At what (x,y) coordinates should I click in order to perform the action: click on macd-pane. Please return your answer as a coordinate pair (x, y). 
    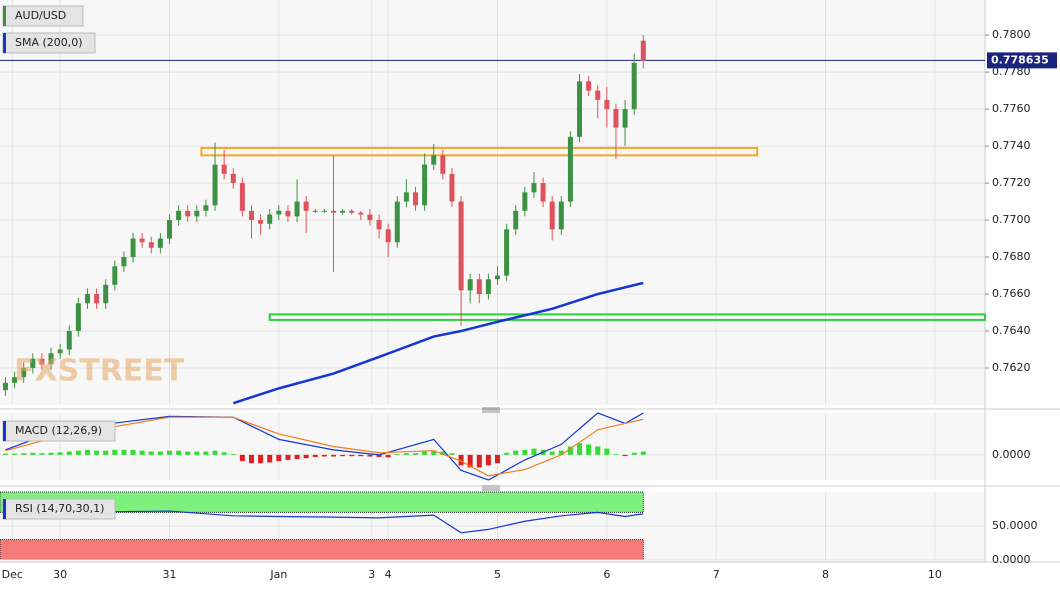
    Looking at the image, I should click on (492, 446).